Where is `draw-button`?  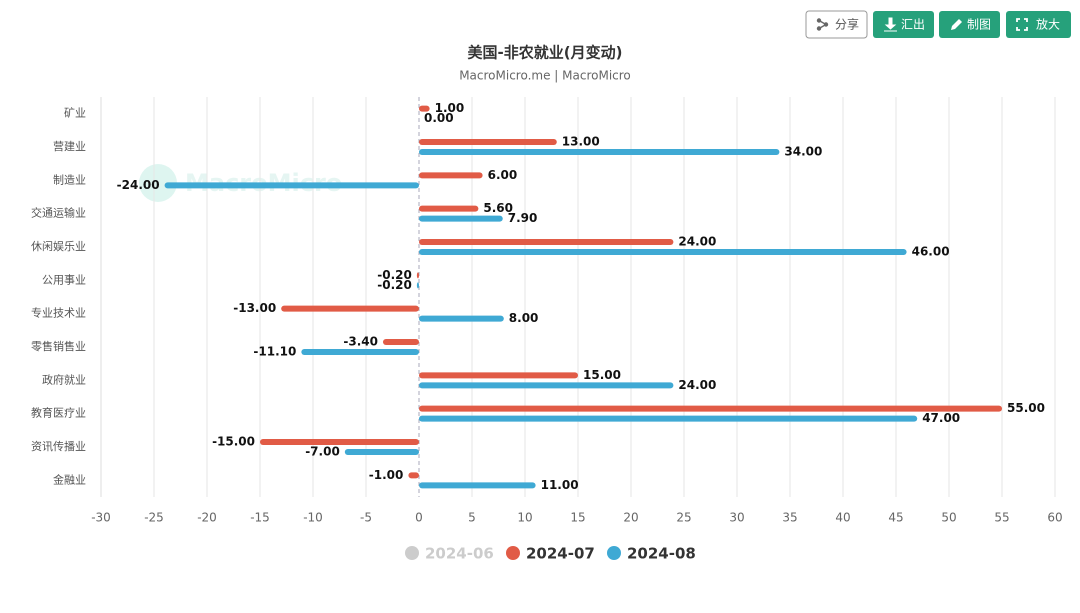 draw-button is located at coordinates (969, 24).